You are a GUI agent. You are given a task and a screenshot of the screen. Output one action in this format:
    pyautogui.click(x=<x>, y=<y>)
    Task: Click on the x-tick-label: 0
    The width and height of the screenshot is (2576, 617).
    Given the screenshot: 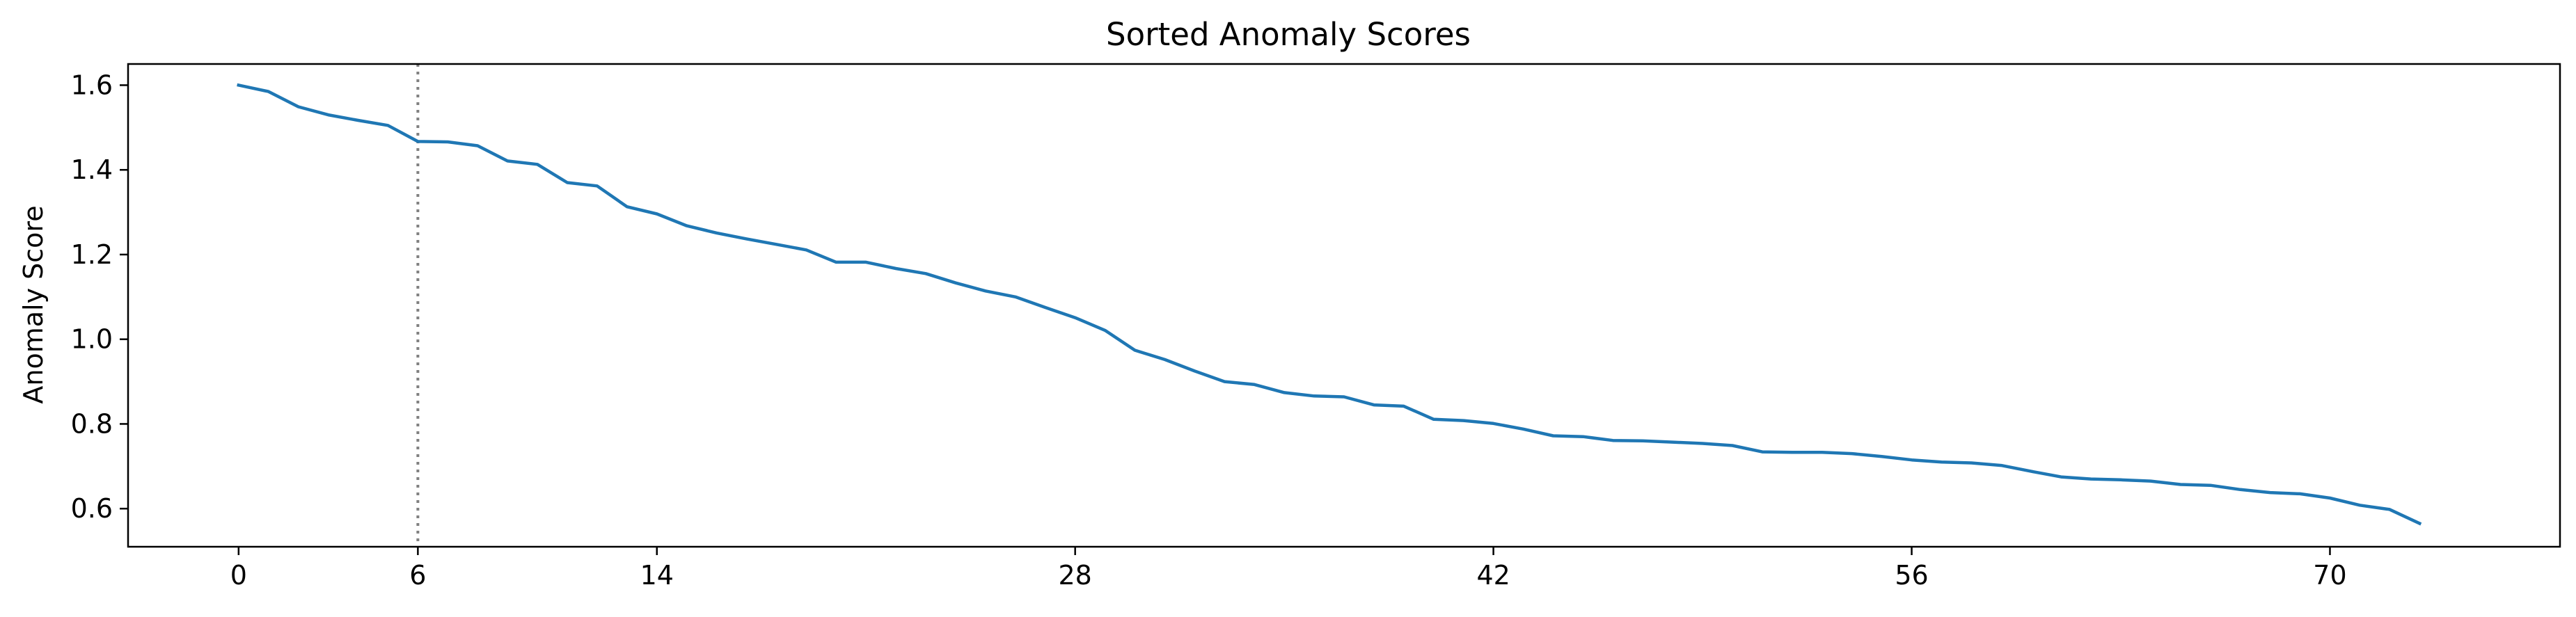 What is the action you would take?
    pyautogui.click(x=238, y=576)
    